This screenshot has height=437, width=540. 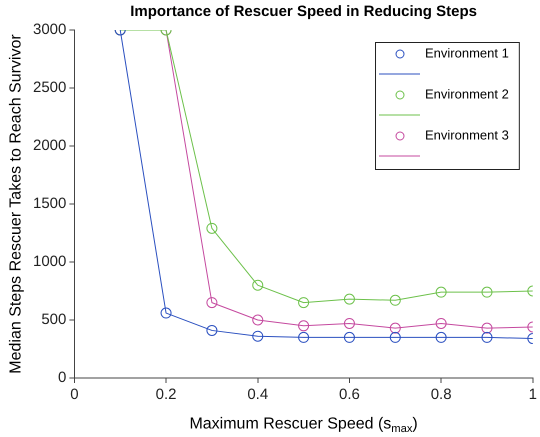 What do you see at coordinates (53, 319) in the screenshot?
I see `y-tick-label: 500` at bounding box center [53, 319].